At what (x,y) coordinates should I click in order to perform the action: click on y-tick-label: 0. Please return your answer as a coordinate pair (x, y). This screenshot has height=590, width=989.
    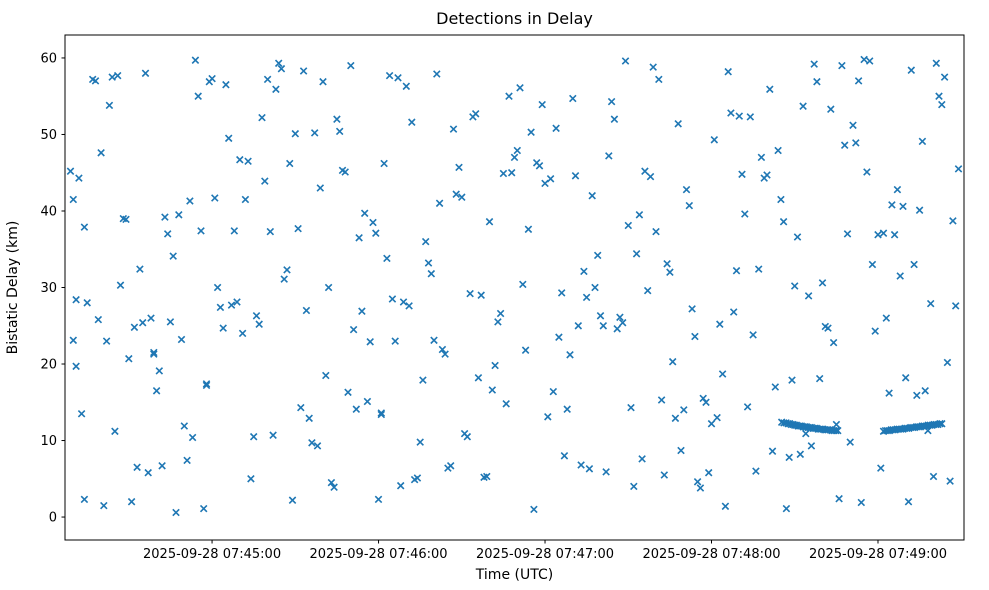
    Looking at the image, I should click on (53, 518).